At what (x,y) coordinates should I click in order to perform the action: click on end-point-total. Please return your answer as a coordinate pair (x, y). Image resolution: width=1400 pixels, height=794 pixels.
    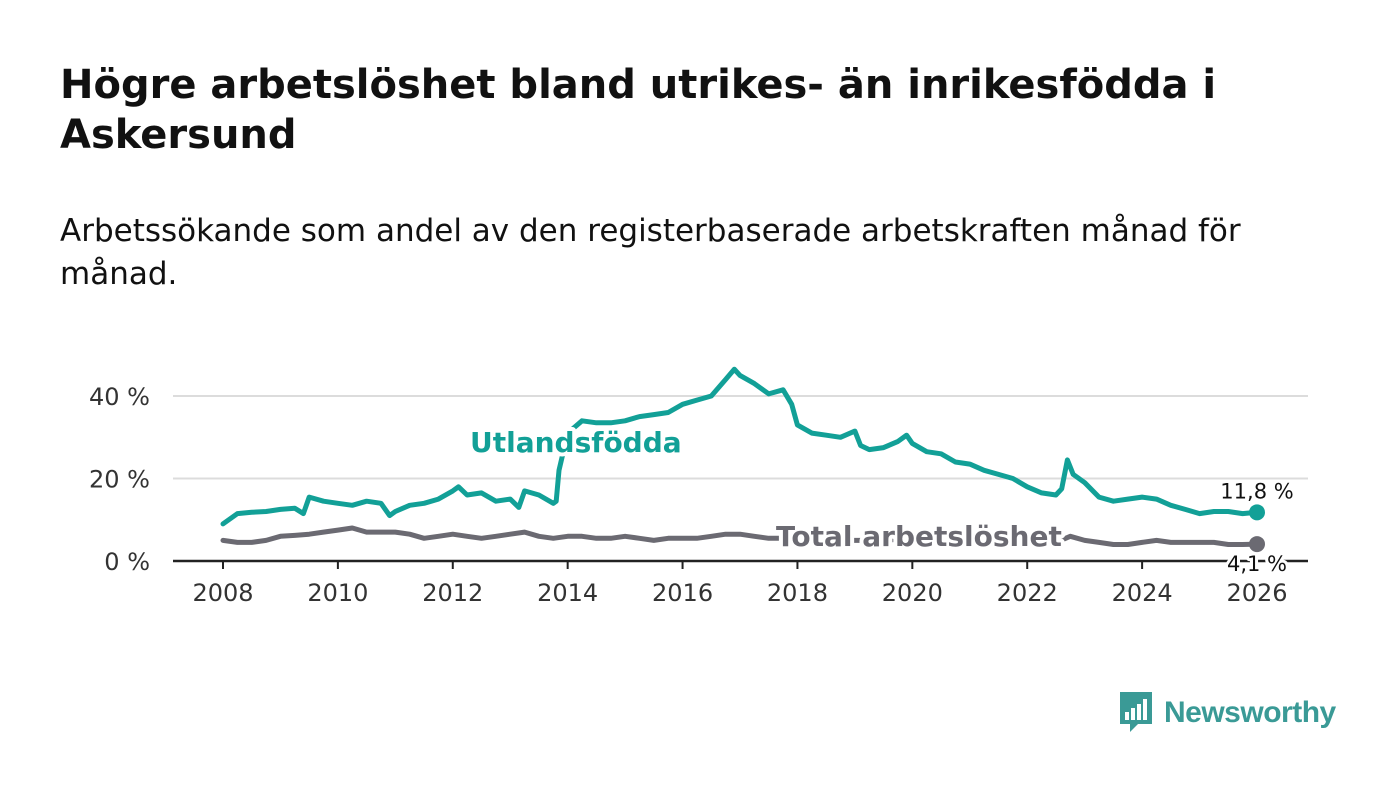
    Looking at the image, I should click on (1257, 544).